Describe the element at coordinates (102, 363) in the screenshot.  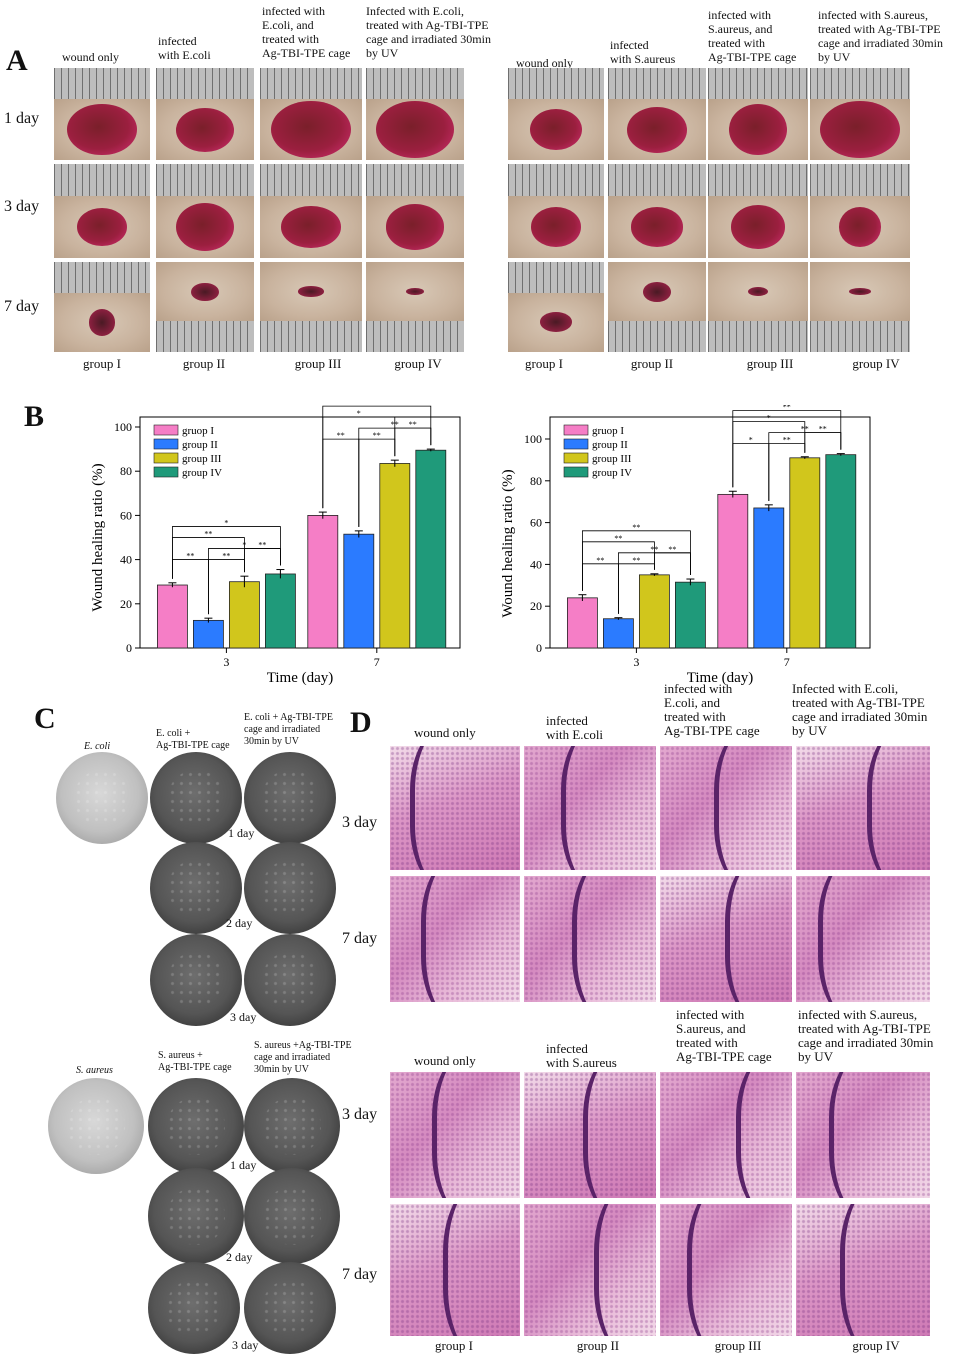
I see `group-label: group I` at that location.